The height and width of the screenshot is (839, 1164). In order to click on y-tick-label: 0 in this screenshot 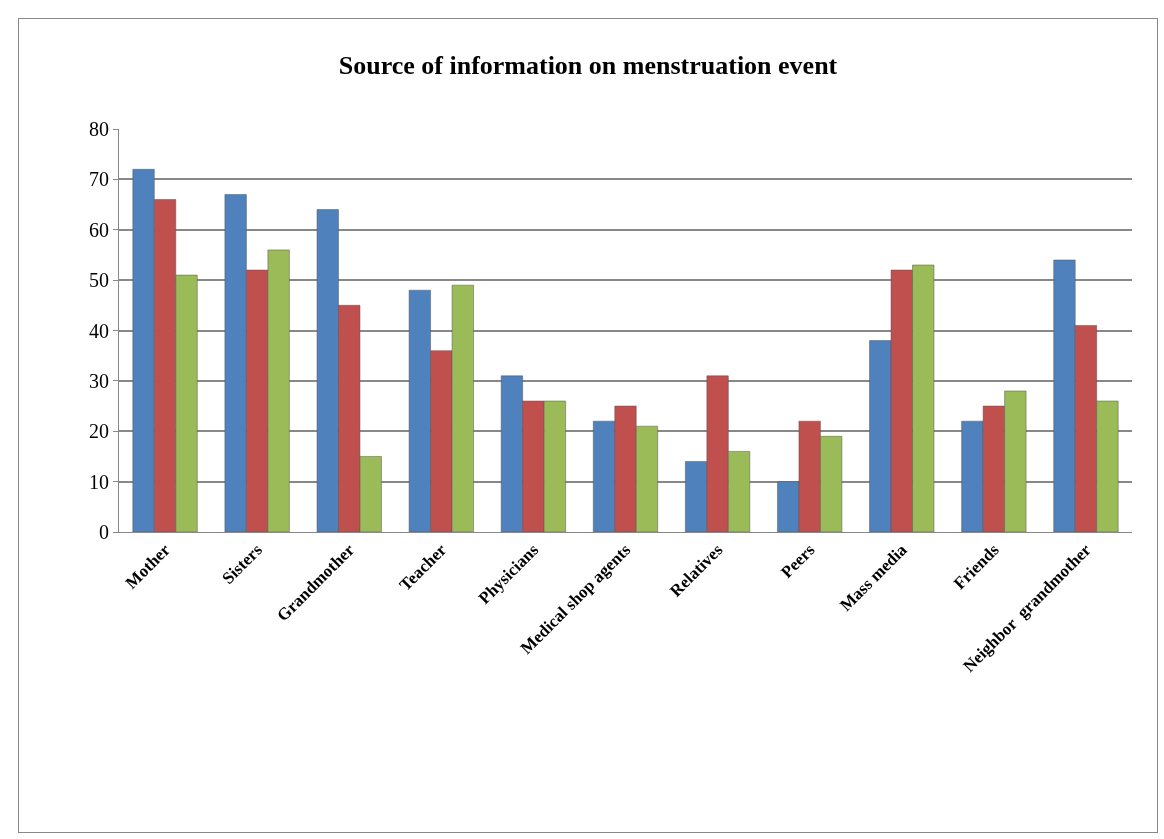, I will do `click(104, 532)`.